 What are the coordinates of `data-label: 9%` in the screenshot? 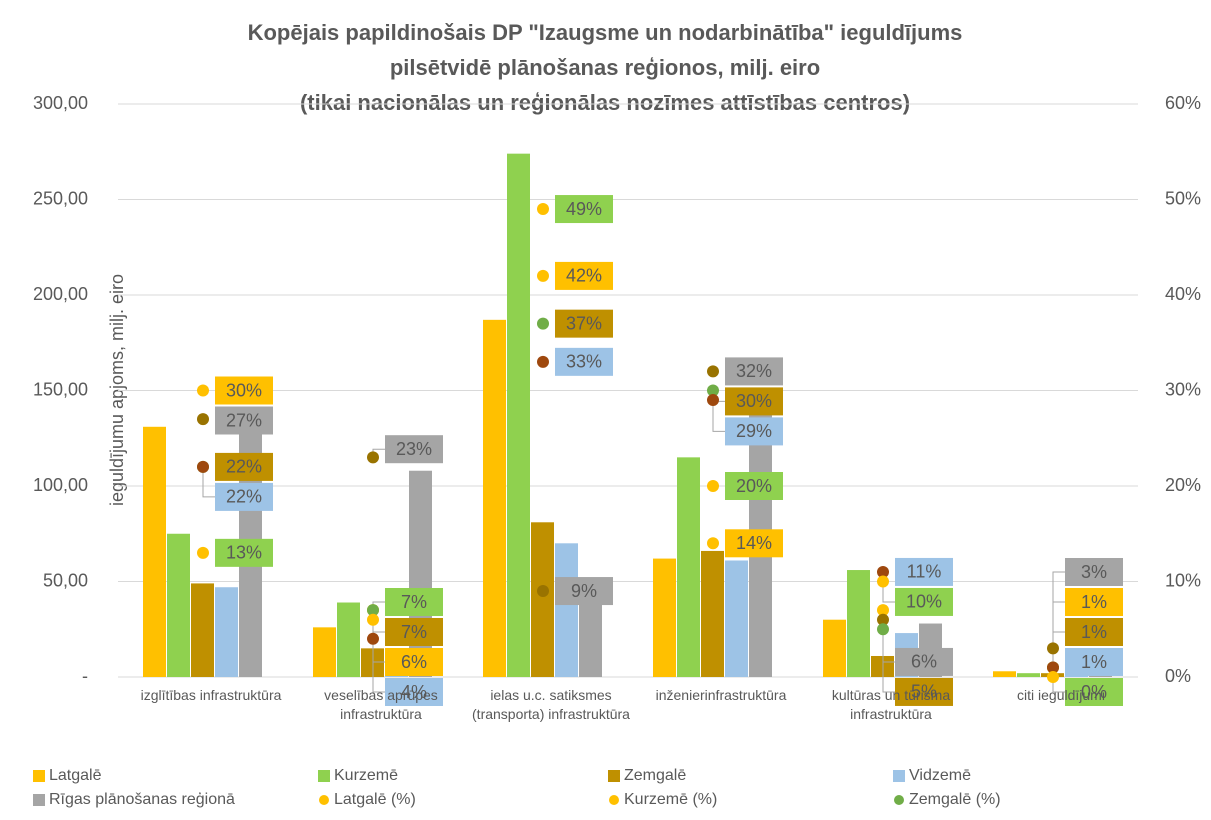 It's located at (584, 591).